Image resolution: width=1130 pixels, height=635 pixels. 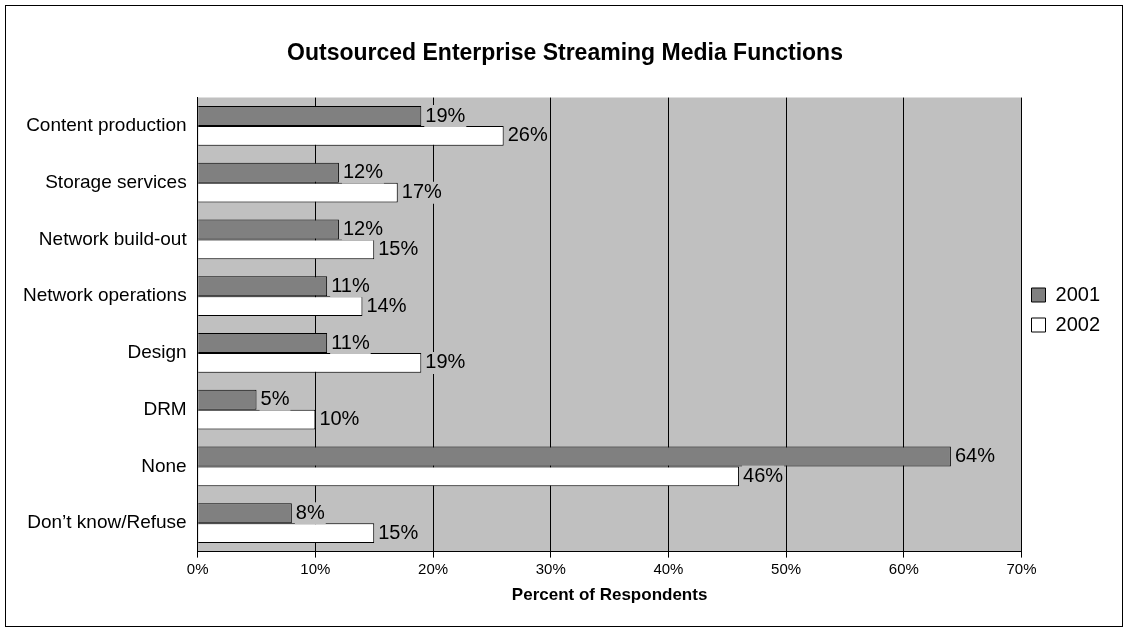 I want to click on legend-label: 2001, so click(x=1078, y=293).